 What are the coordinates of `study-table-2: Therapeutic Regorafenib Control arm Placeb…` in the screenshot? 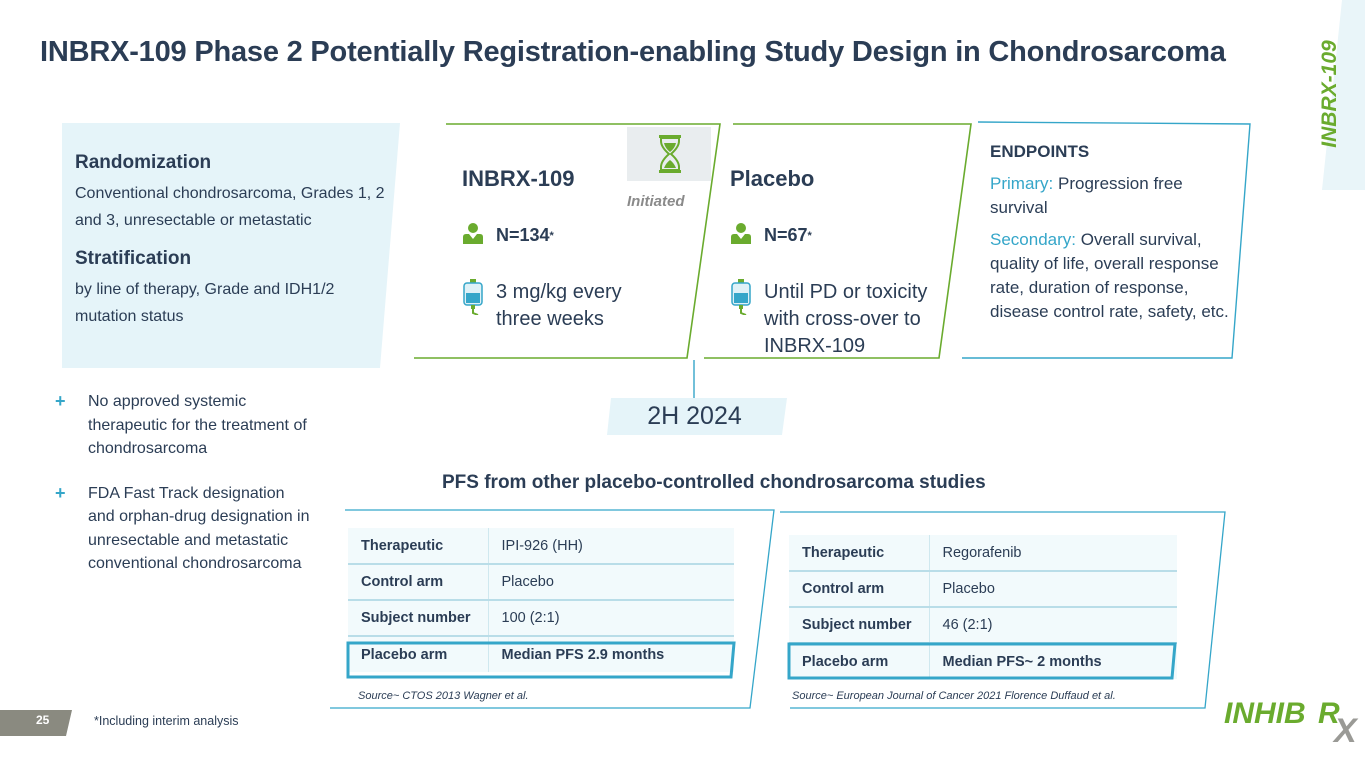 It's located at (983, 607).